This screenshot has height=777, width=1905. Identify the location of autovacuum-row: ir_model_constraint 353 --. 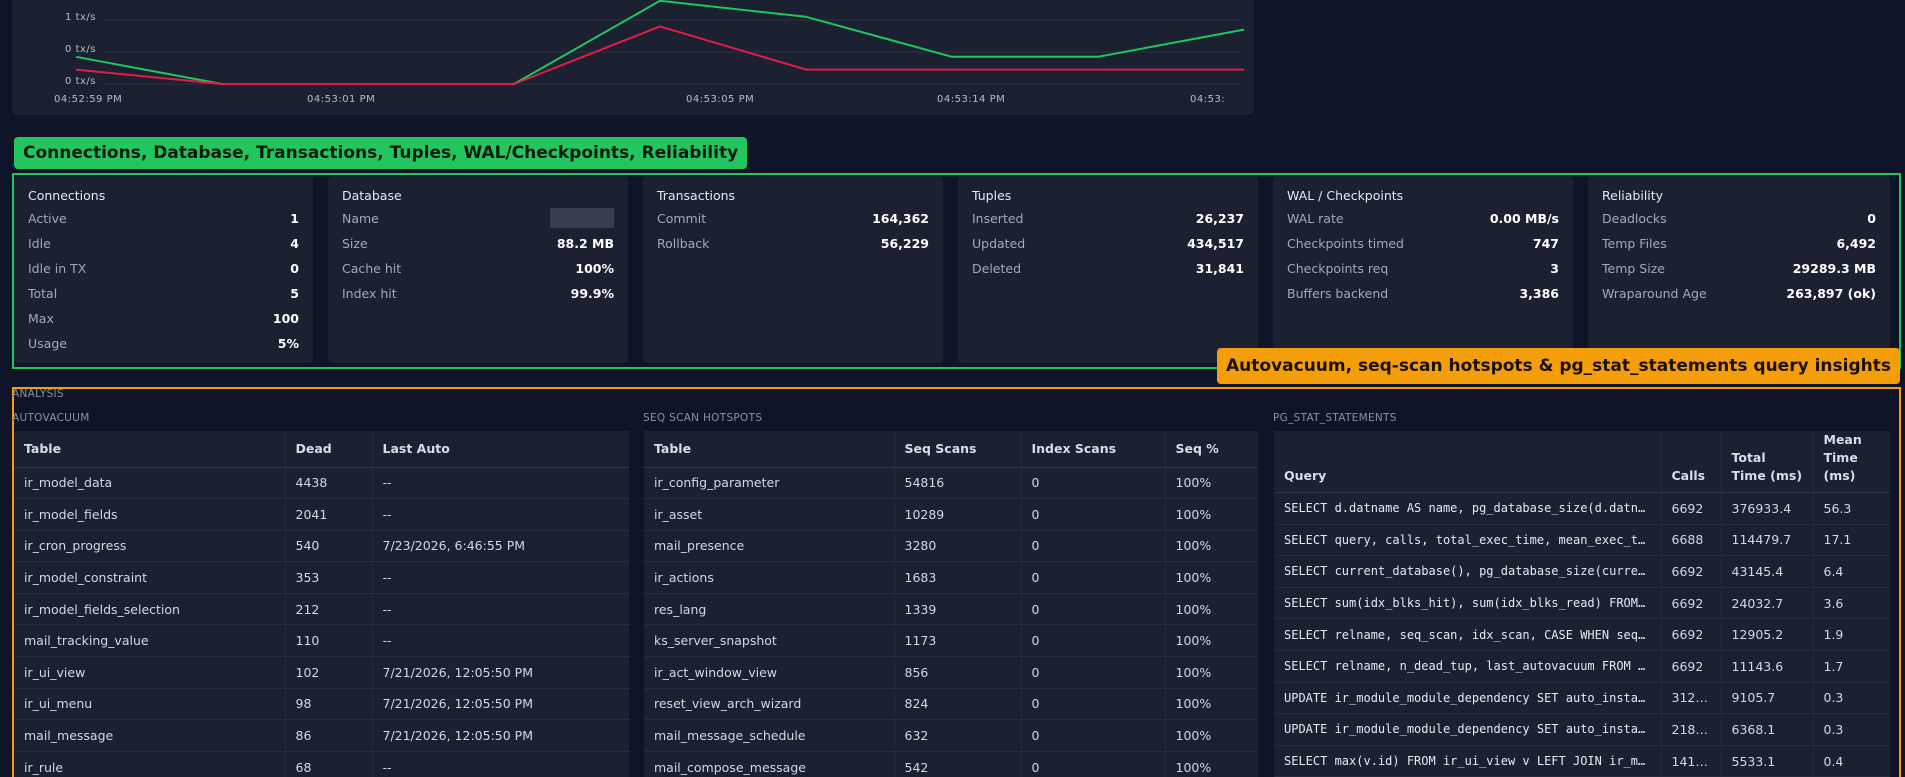
(321, 577).